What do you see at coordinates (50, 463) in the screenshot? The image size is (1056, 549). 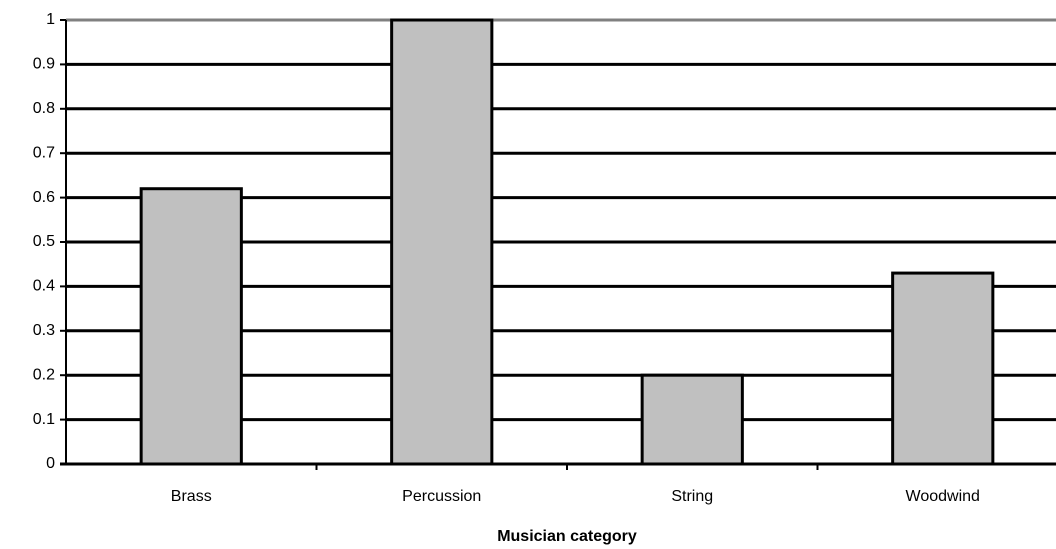 I see `y-tick-label: 0` at bounding box center [50, 463].